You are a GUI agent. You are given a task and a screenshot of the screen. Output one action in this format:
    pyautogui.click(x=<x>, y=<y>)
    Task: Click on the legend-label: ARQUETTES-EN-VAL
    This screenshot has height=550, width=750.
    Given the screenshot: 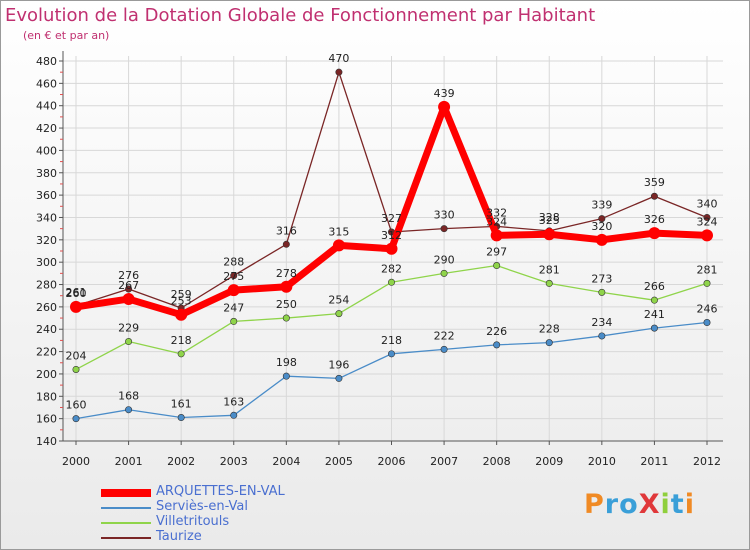 What is the action you would take?
    pyautogui.click(x=220, y=491)
    